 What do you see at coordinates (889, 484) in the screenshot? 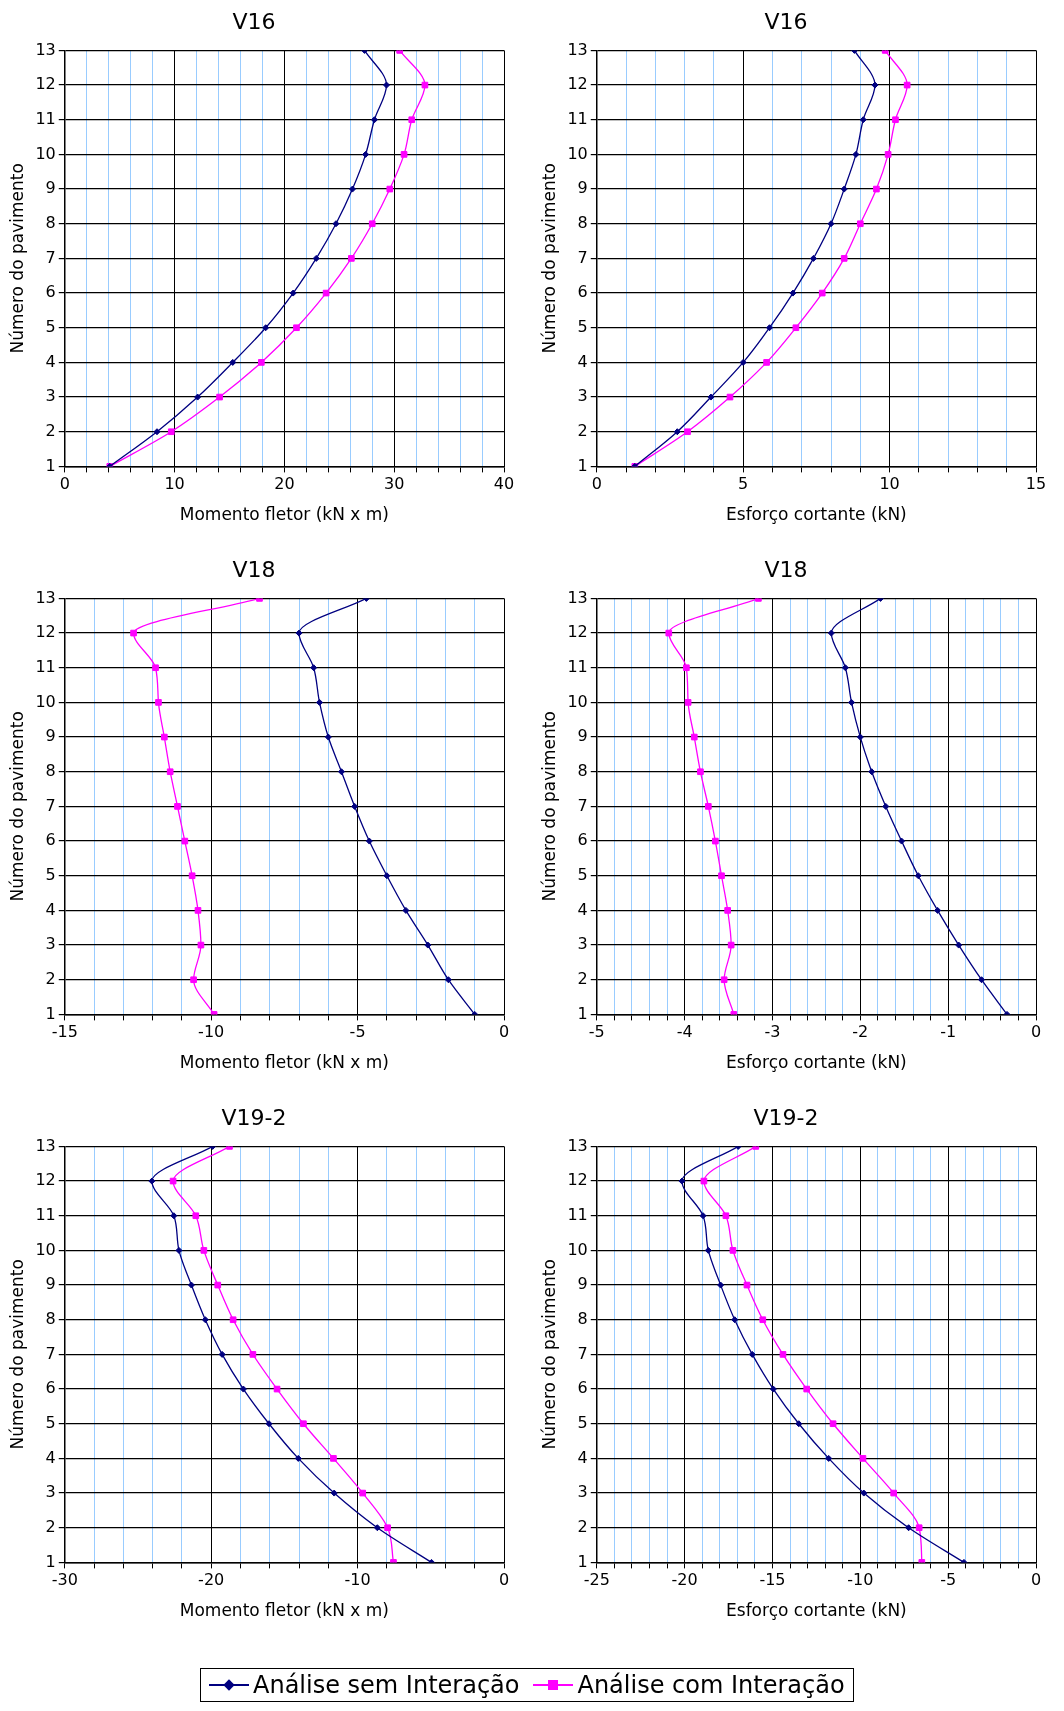
I see `x-tick-label: 10` at bounding box center [889, 484].